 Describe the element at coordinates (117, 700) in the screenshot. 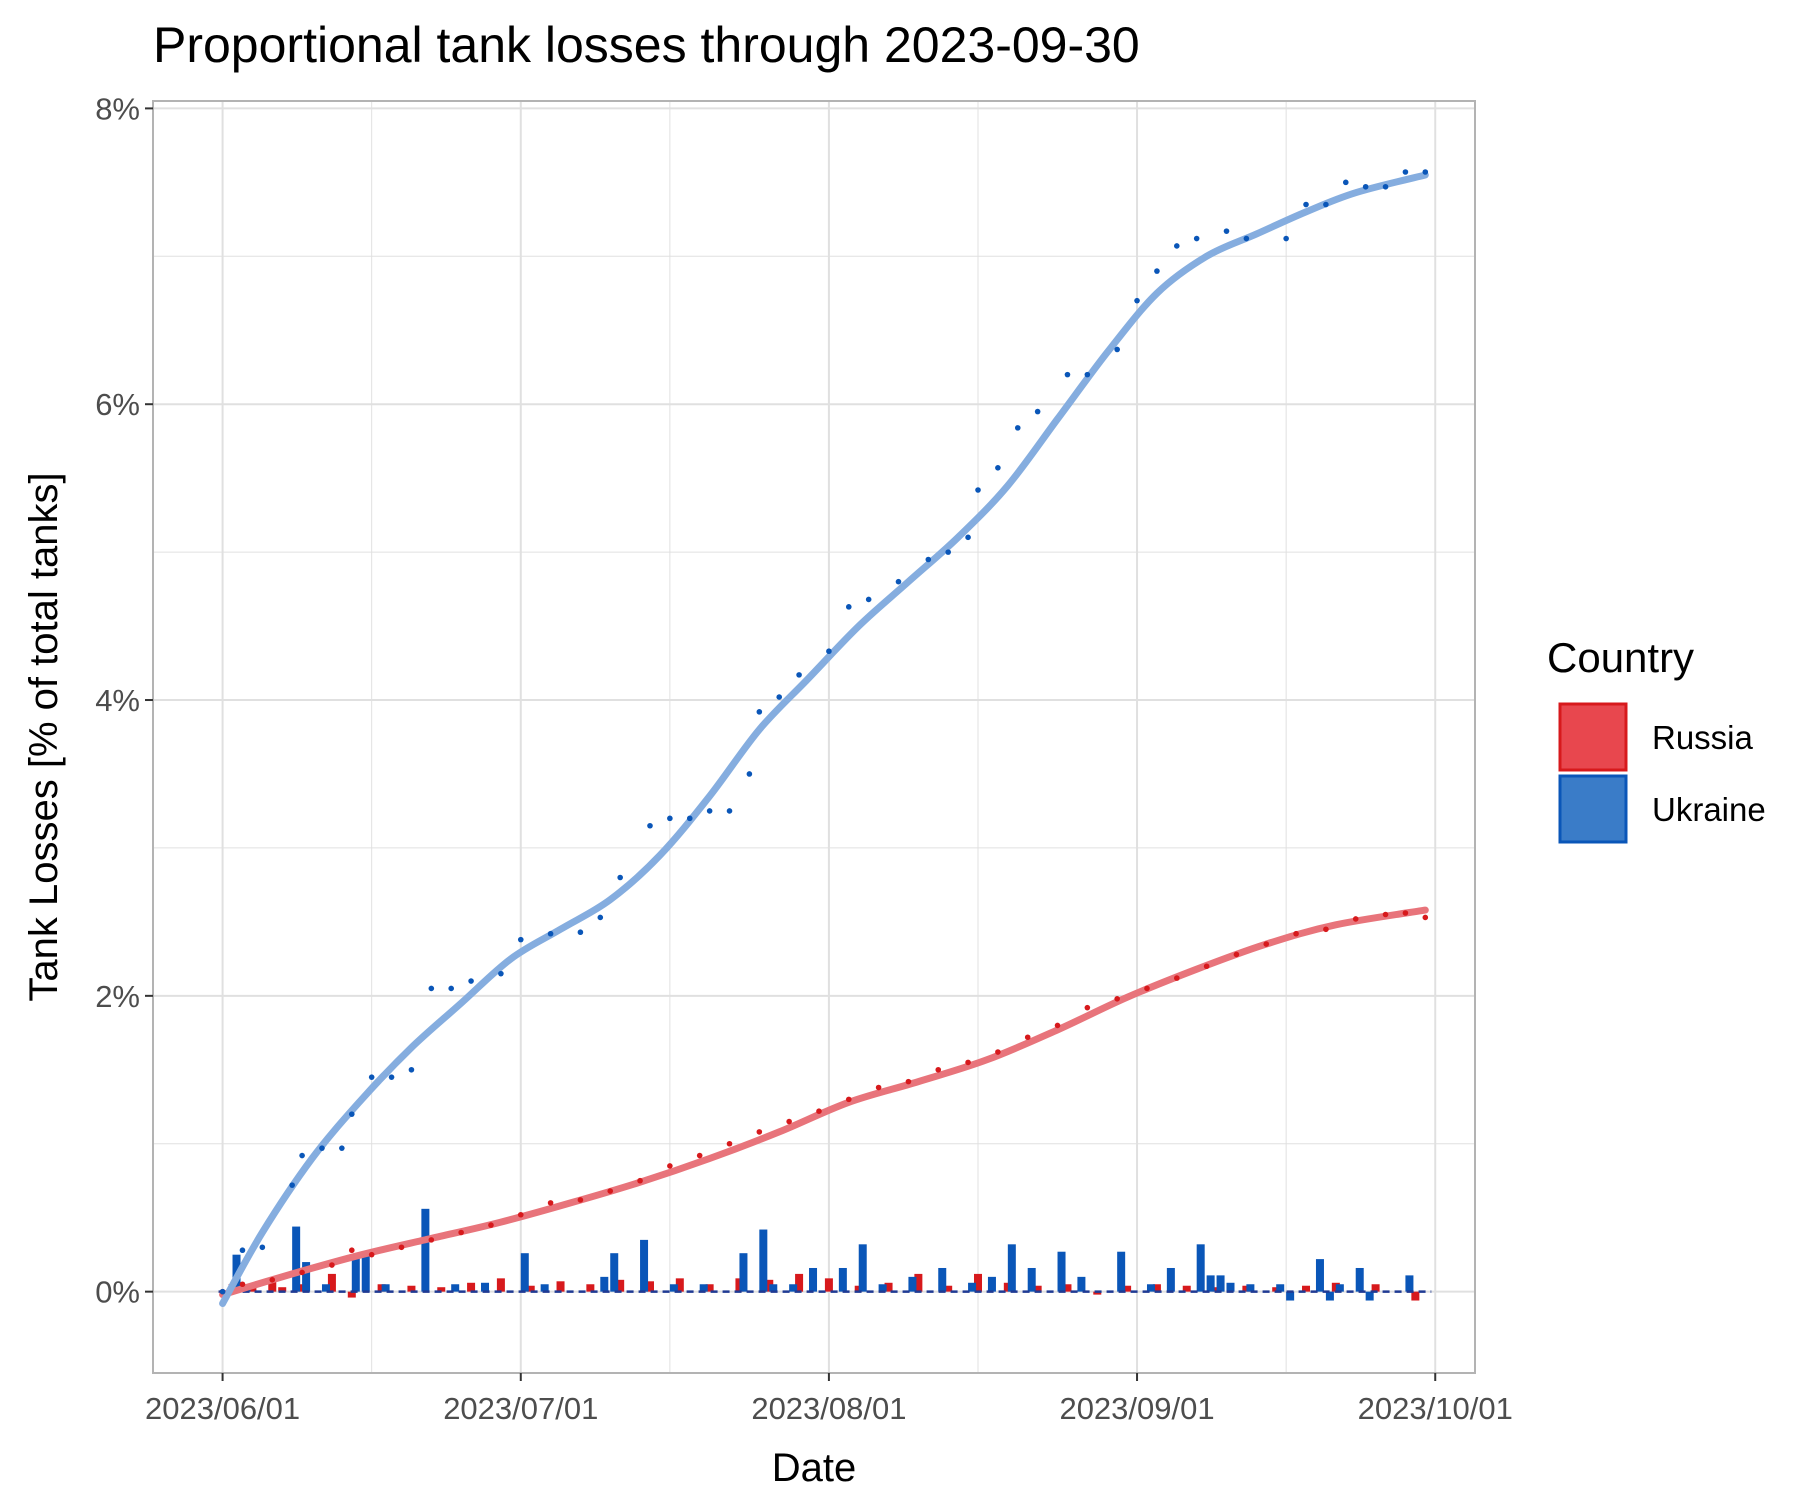

I see `y-tick-label: 4%` at that location.